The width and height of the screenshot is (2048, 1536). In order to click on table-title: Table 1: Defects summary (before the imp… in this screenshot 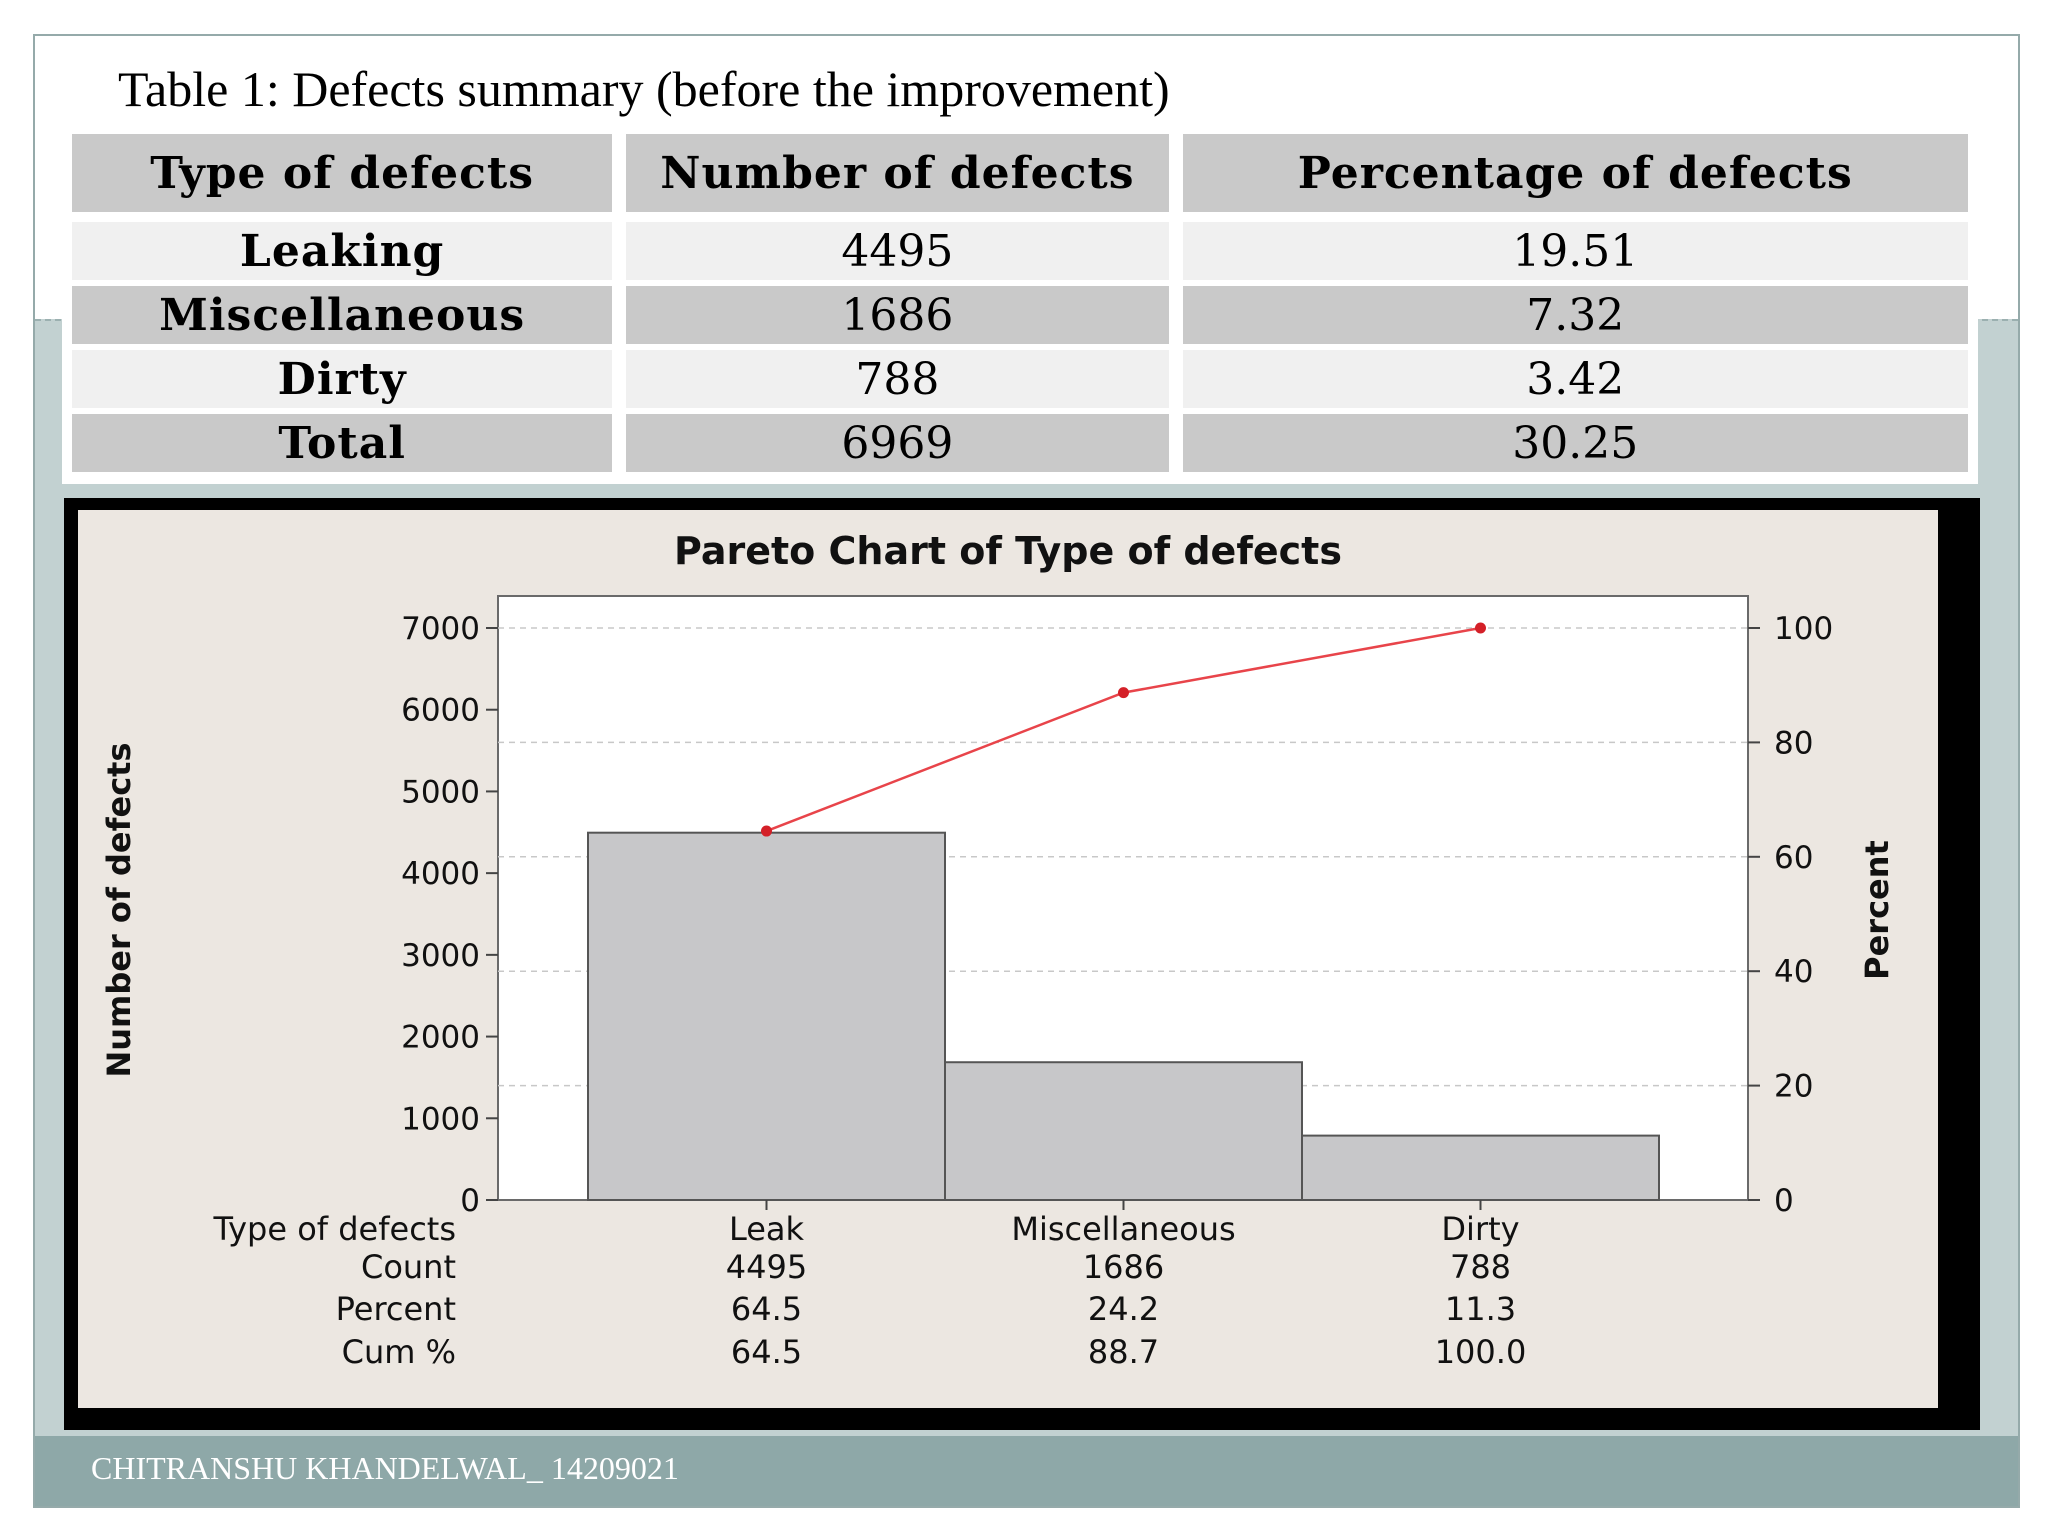, I will do `click(644, 89)`.